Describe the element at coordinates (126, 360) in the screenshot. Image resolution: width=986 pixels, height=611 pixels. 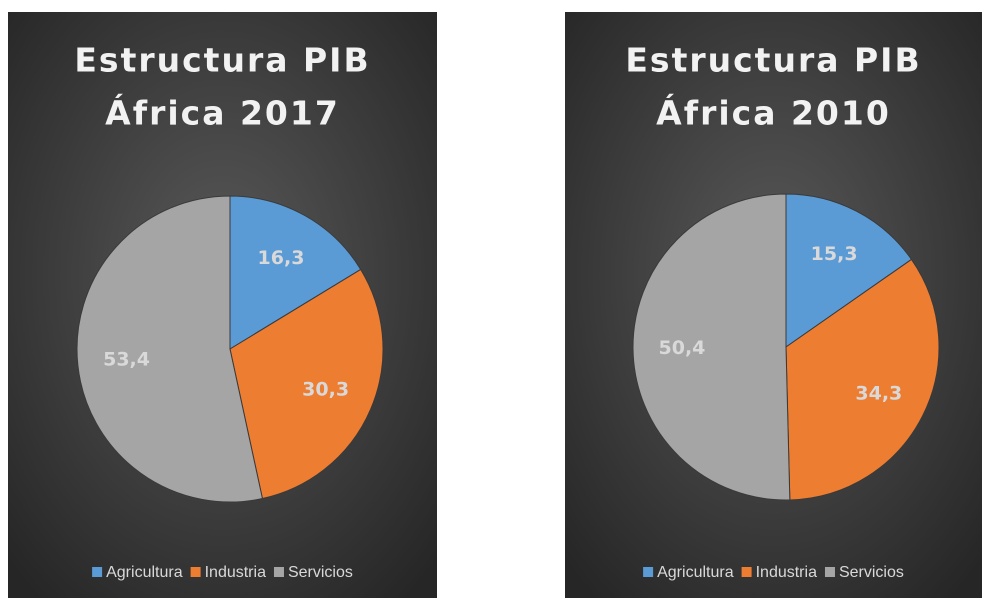
I see `data-label: 53,4` at that location.